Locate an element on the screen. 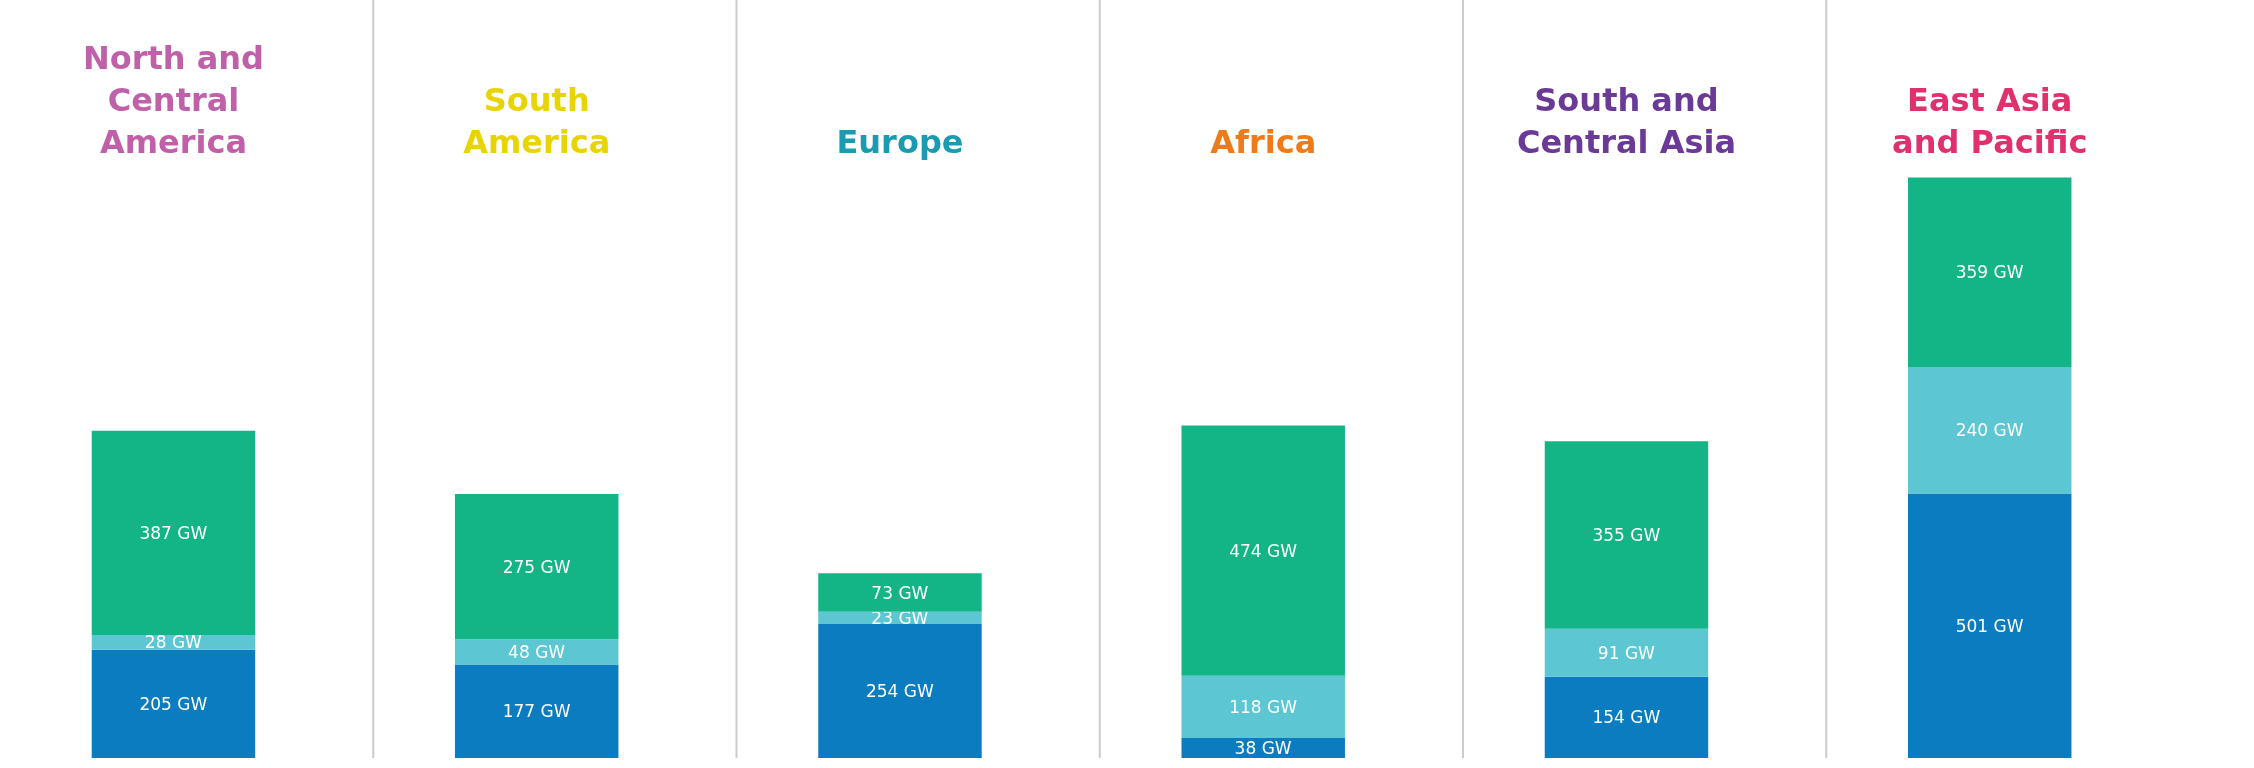 The width and height of the screenshot is (2254, 768). data-label: 355 GW is located at coordinates (1626, 535).